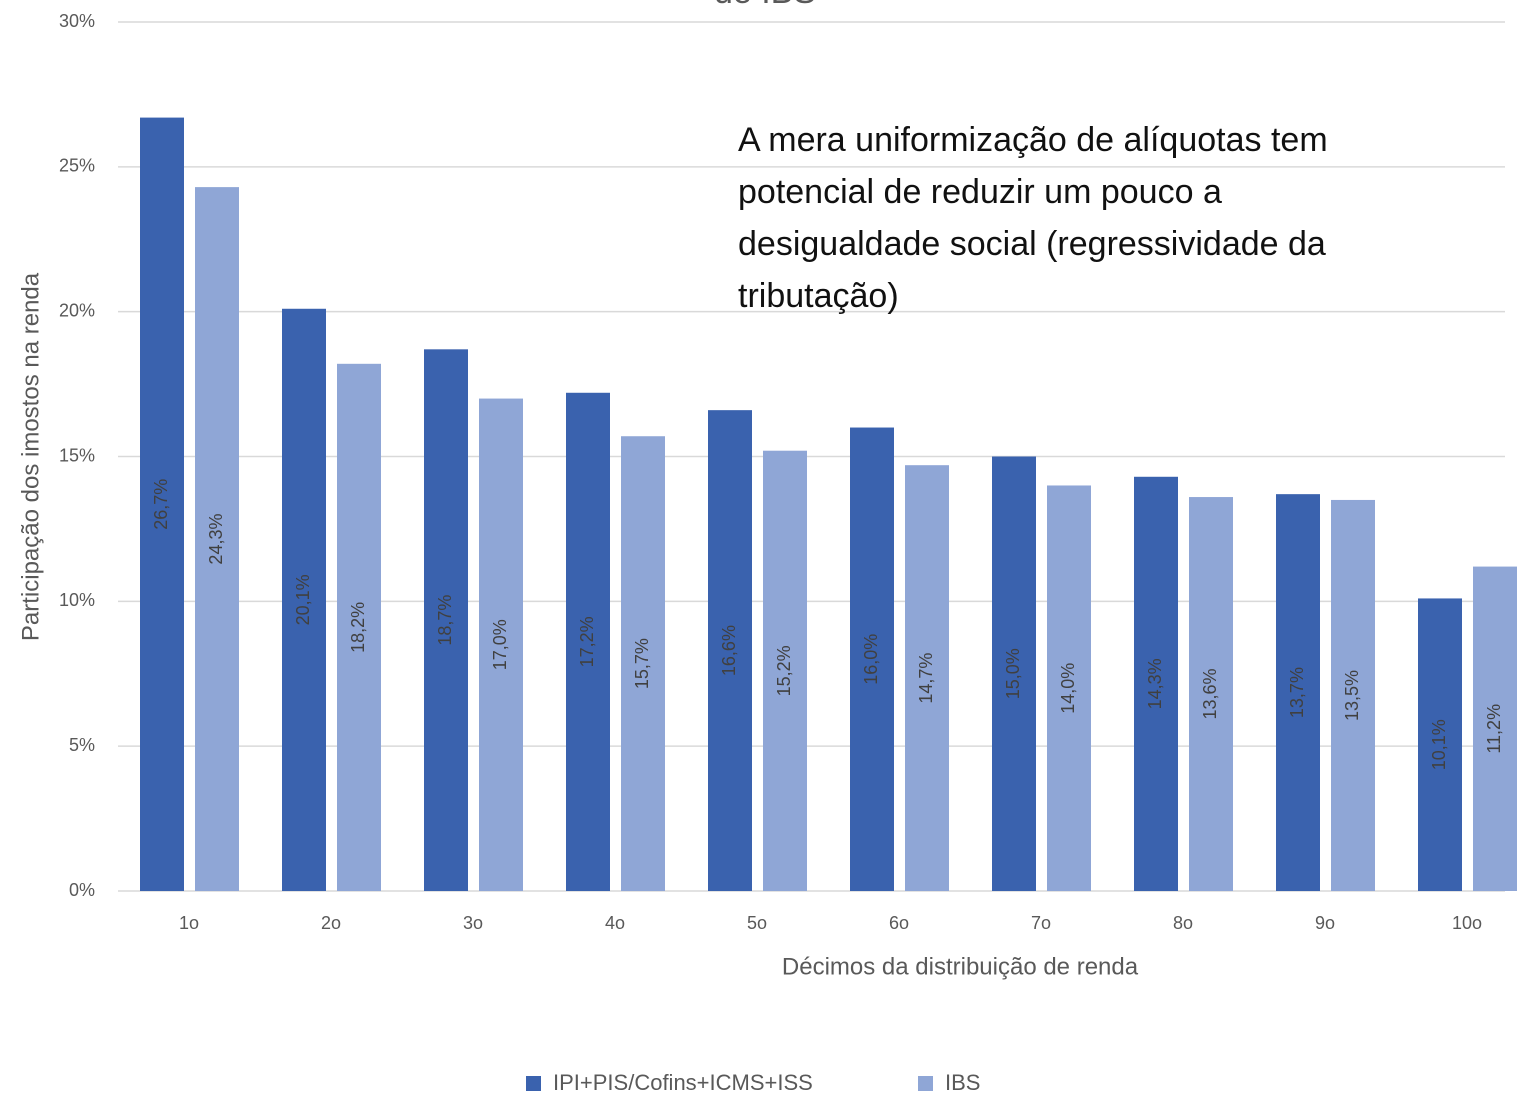  What do you see at coordinates (1183, 923) in the screenshot?
I see `x-tick-label: 8o` at bounding box center [1183, 923].